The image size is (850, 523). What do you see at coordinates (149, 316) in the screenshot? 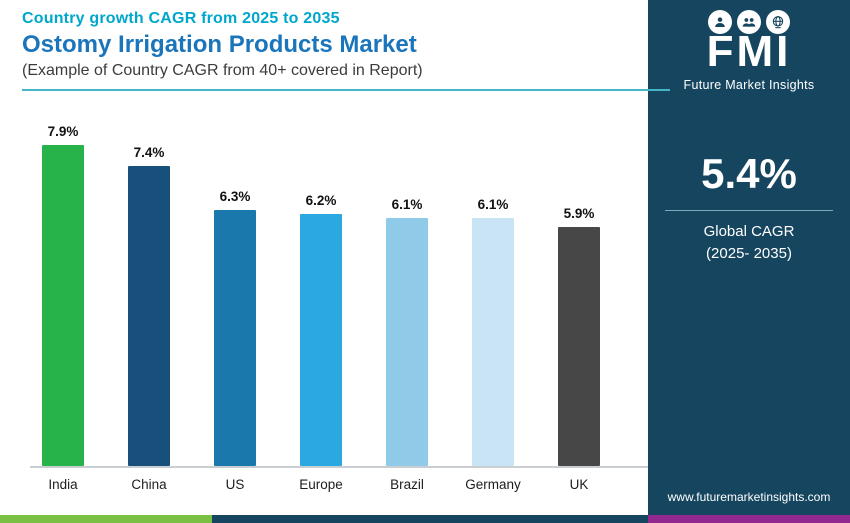
I see `bar-china` at bounding box center [149, 316].